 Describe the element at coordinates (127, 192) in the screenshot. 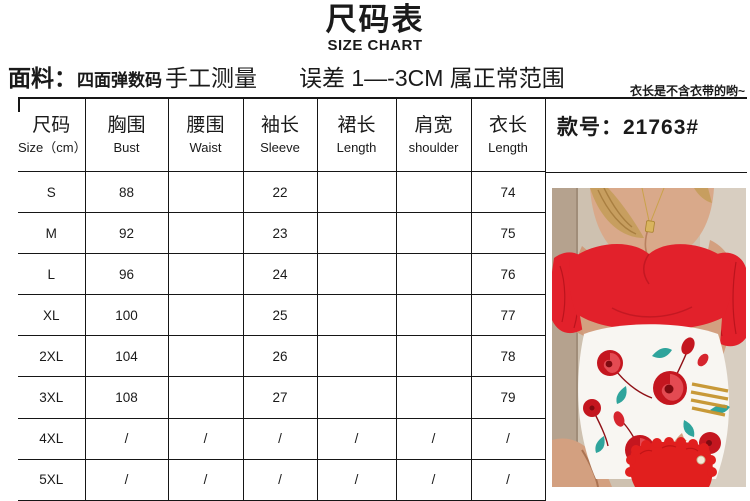

I see `cell-bust: 88` at that location.